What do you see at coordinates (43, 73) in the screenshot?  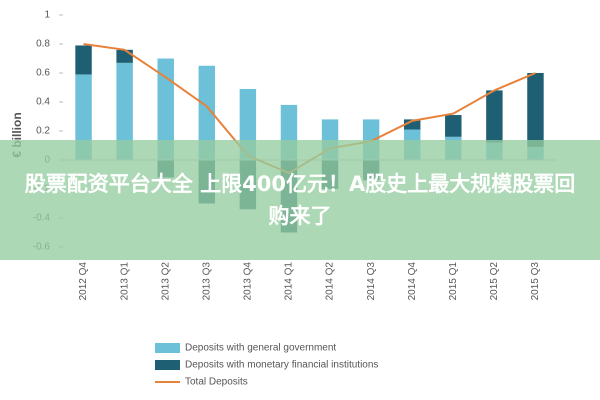 I see `y-tick-label: 0.6` at bounding box center [43, 73].